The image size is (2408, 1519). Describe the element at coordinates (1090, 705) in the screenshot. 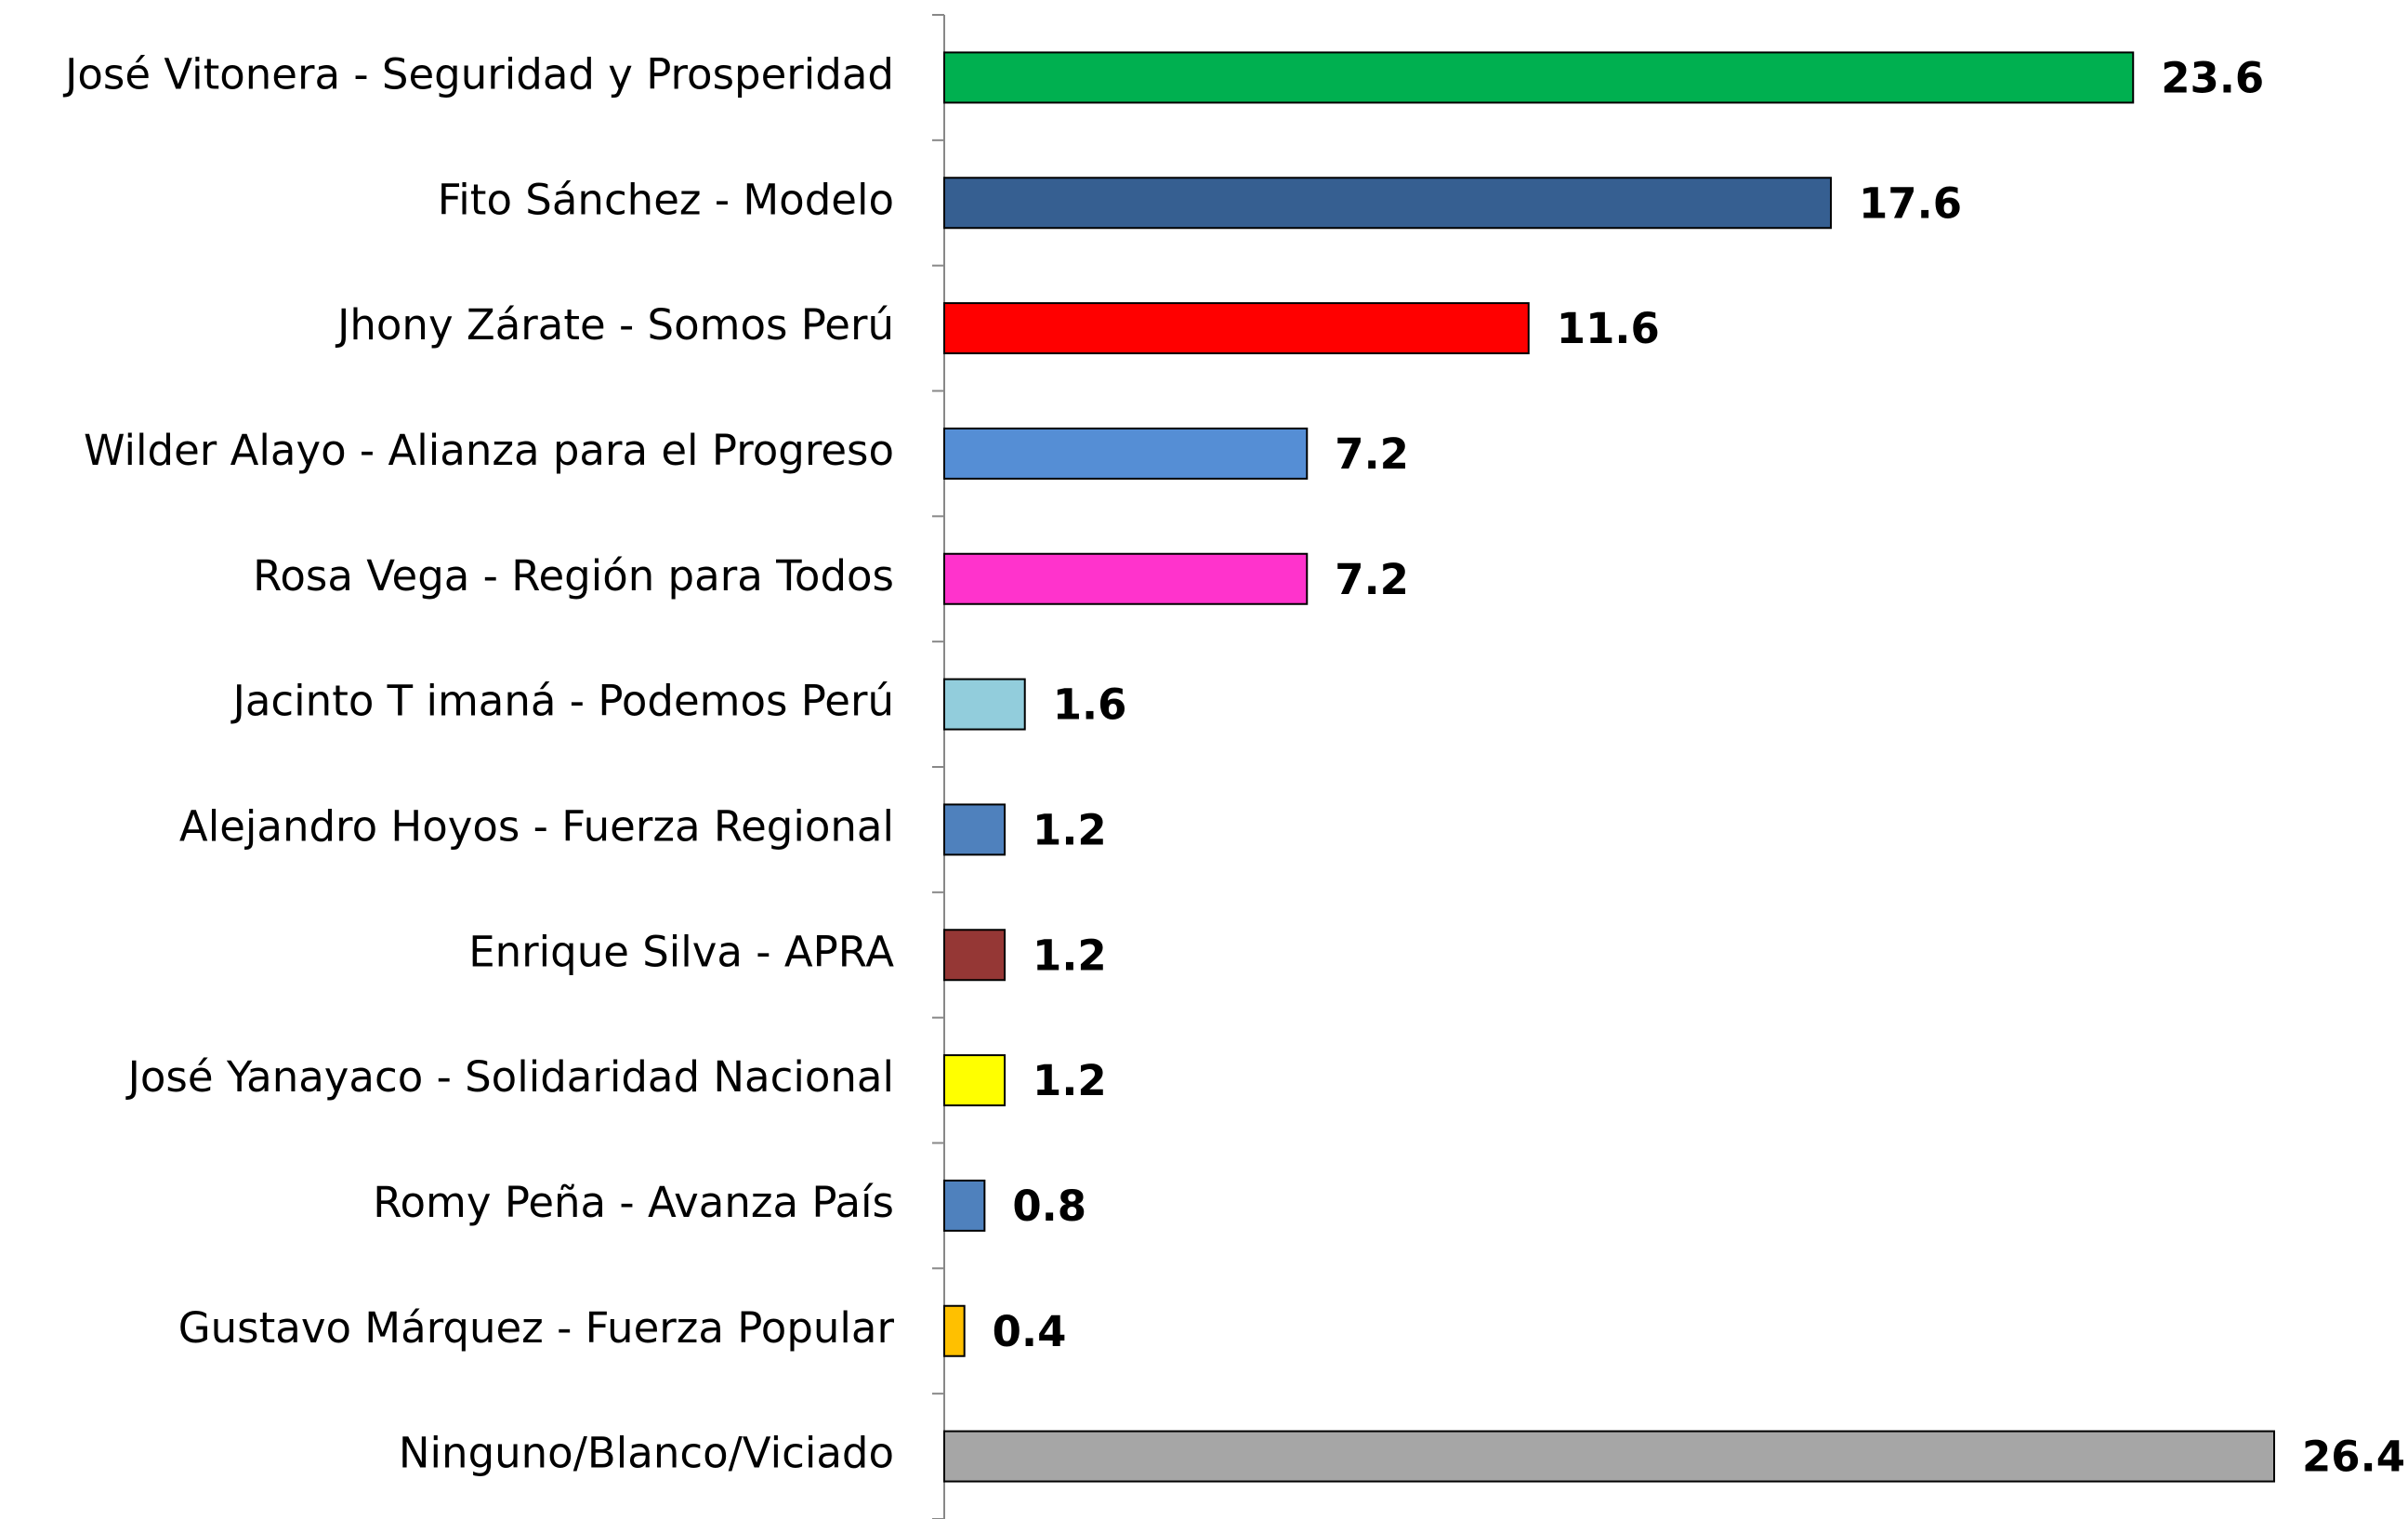

I see `data-label: 1.6` at that location.